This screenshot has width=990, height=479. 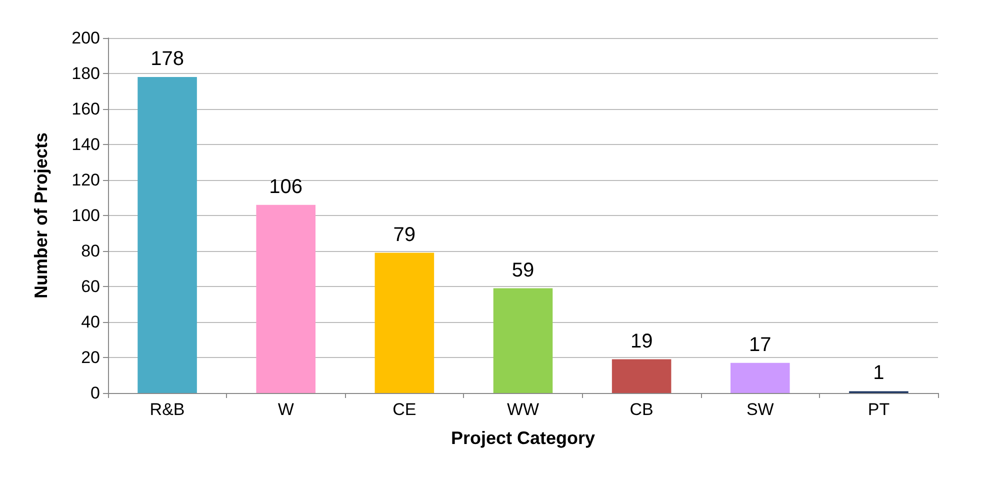 I want to click on data-label: 17, so click(x=760, y=345).